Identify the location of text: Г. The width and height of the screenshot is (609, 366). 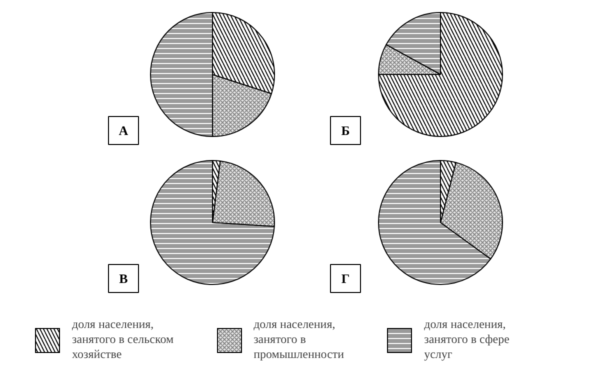
(345, 278).